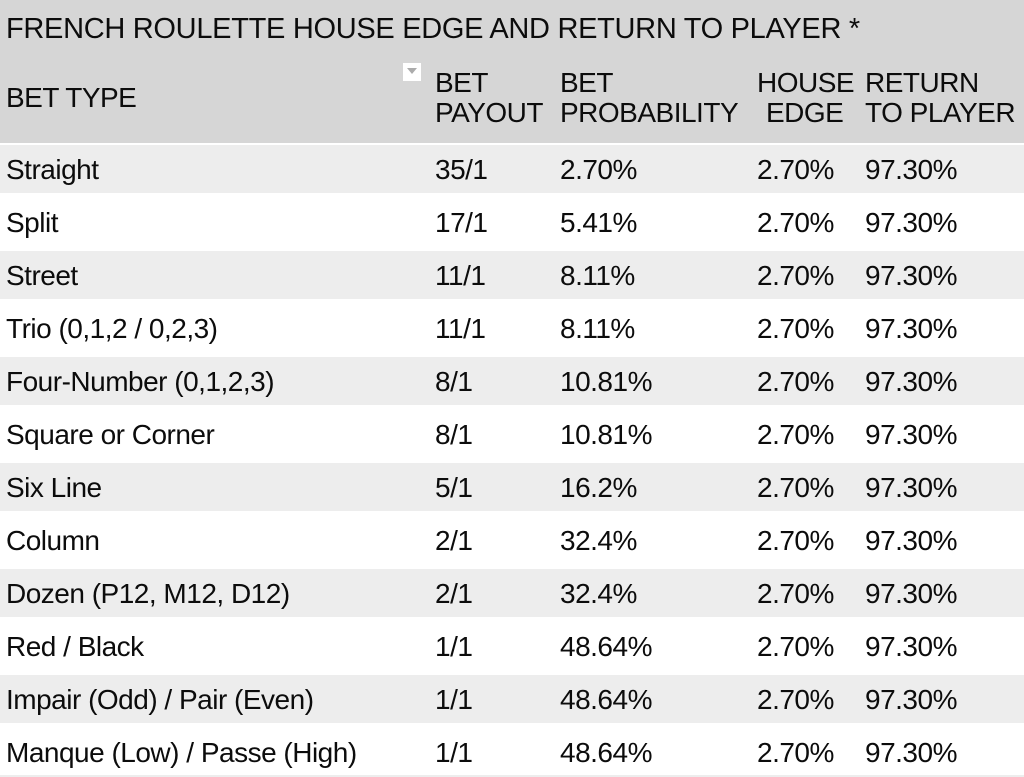  I want to click on cell-bet-type: Column, so click(53, 540).